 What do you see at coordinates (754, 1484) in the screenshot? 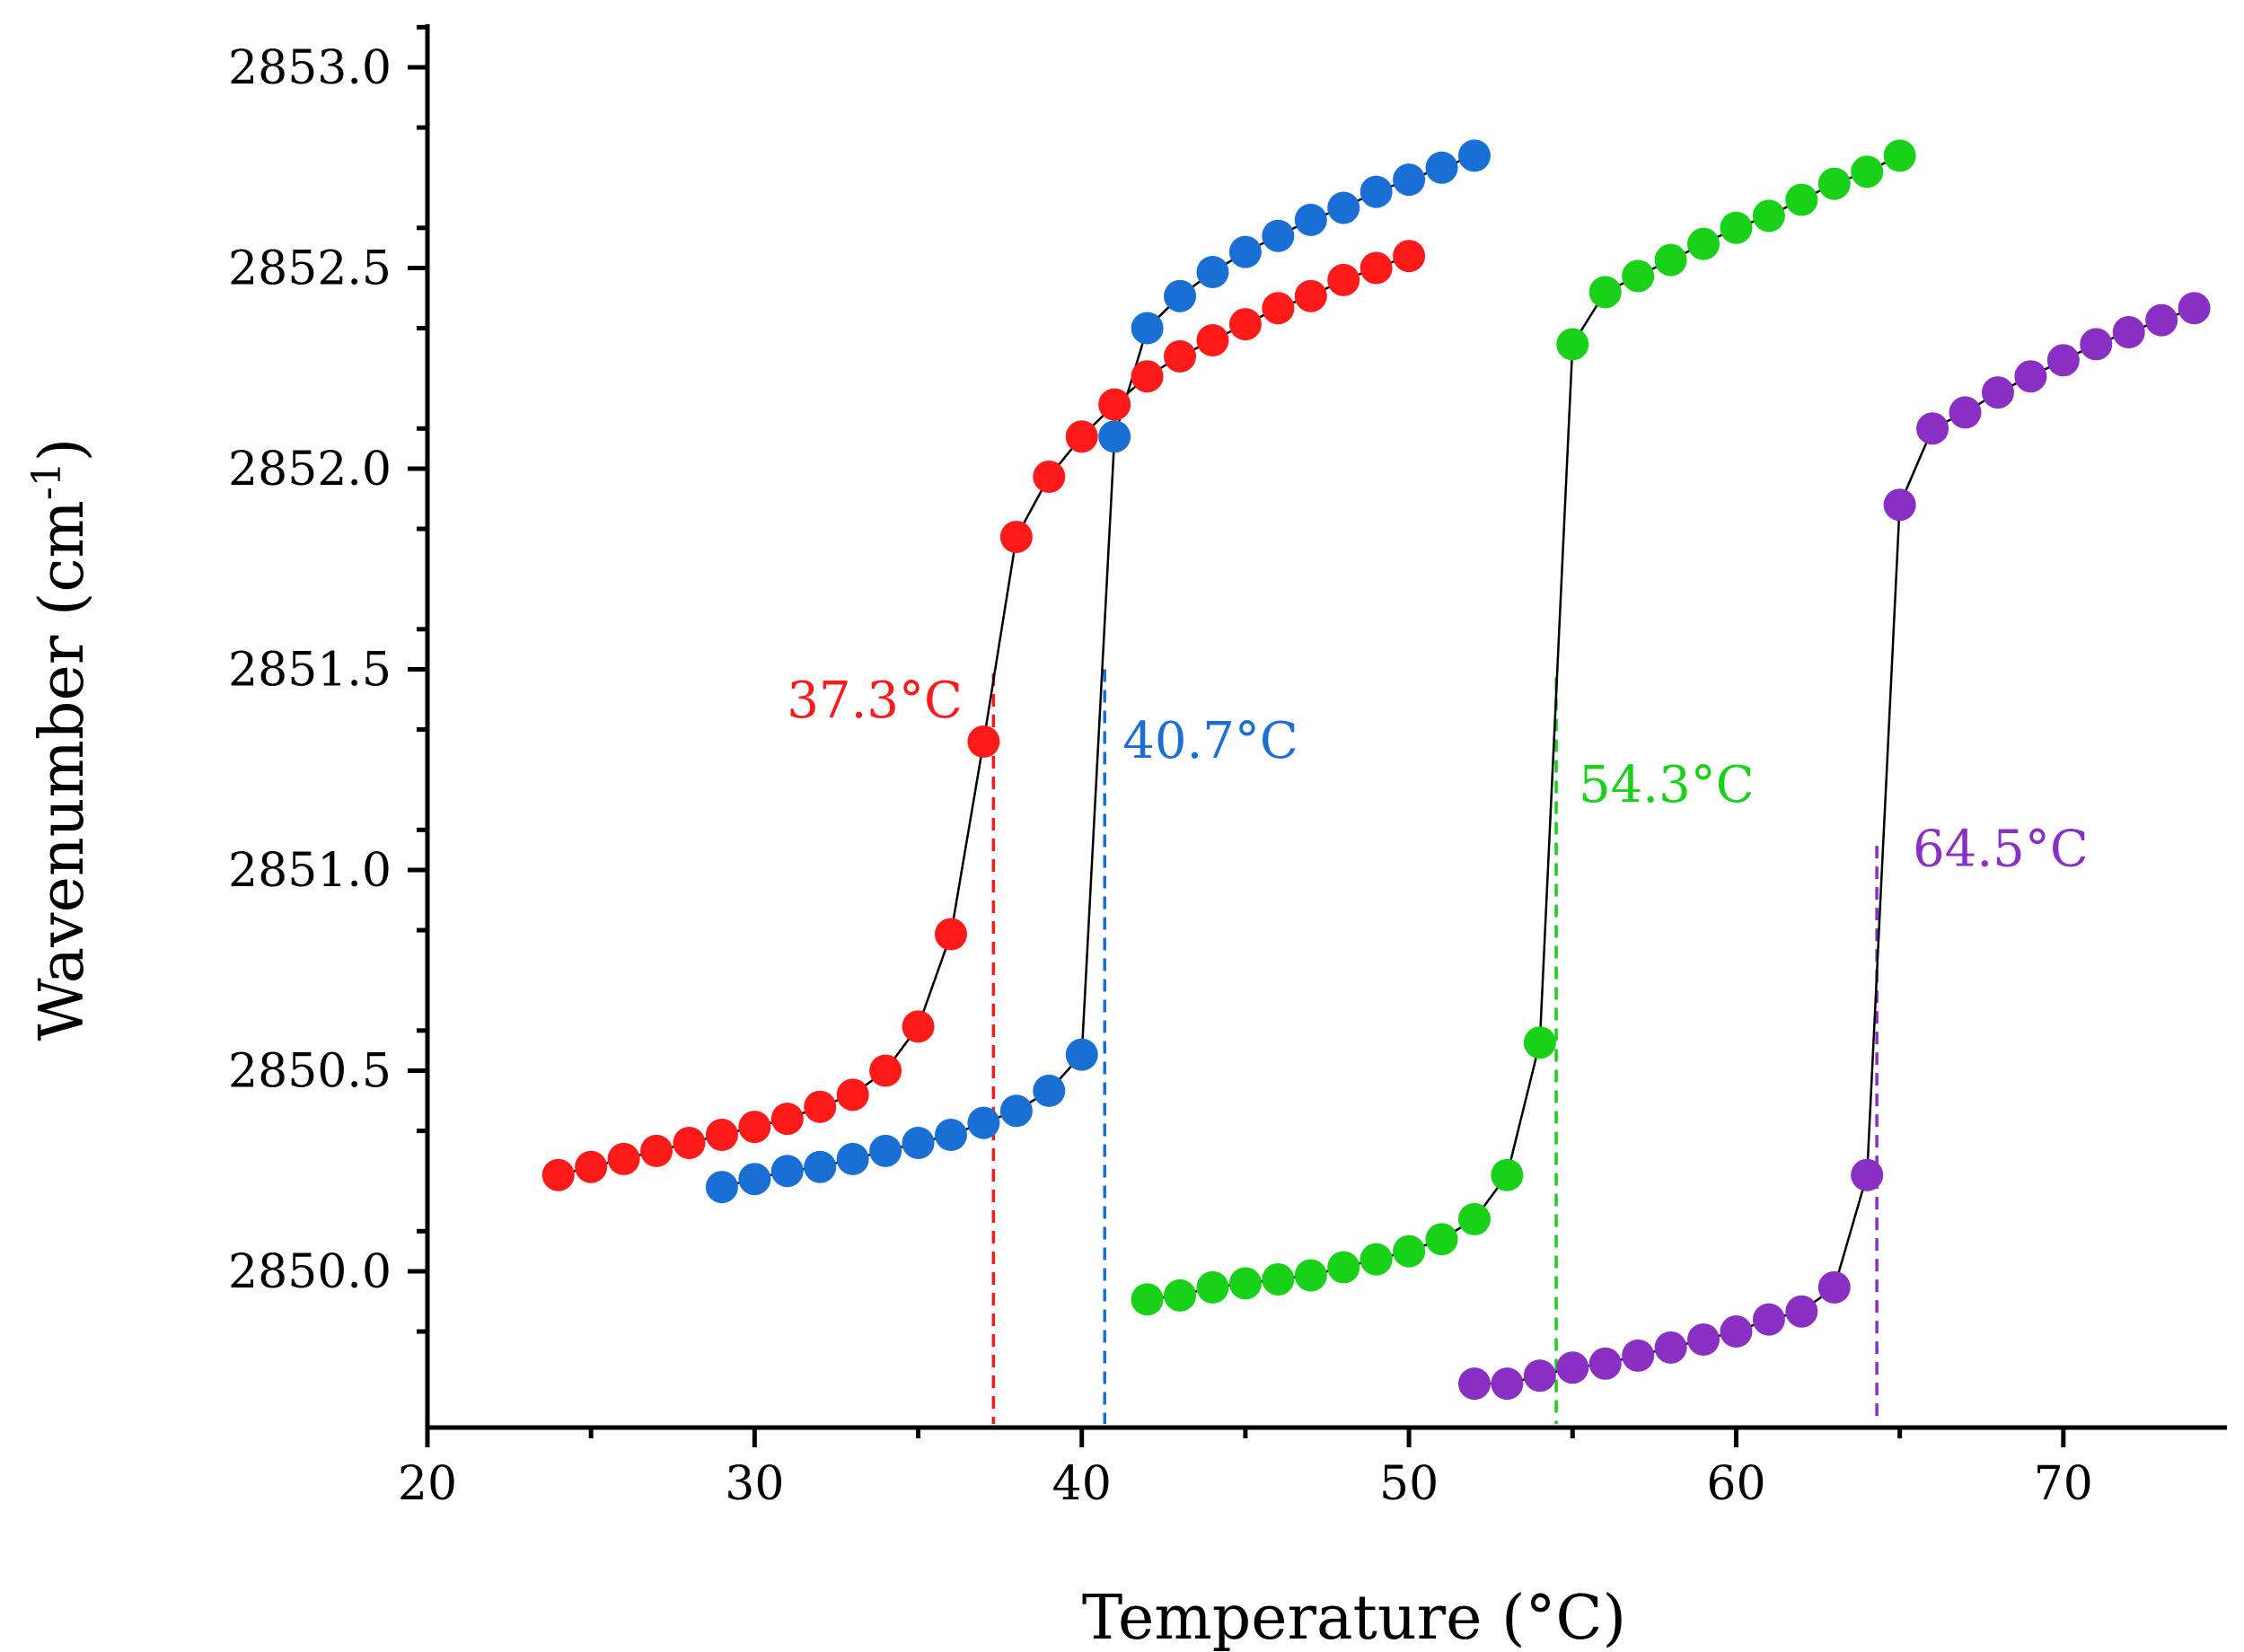
I see `x-tick-label: 30` at bounding box center [754, 1484].